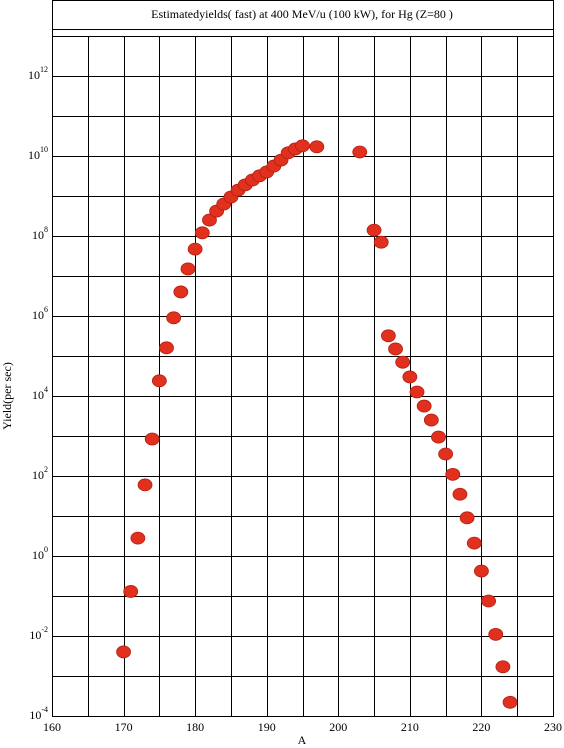  I want to click on y-tick-exponent: 10, so click(44, 149).